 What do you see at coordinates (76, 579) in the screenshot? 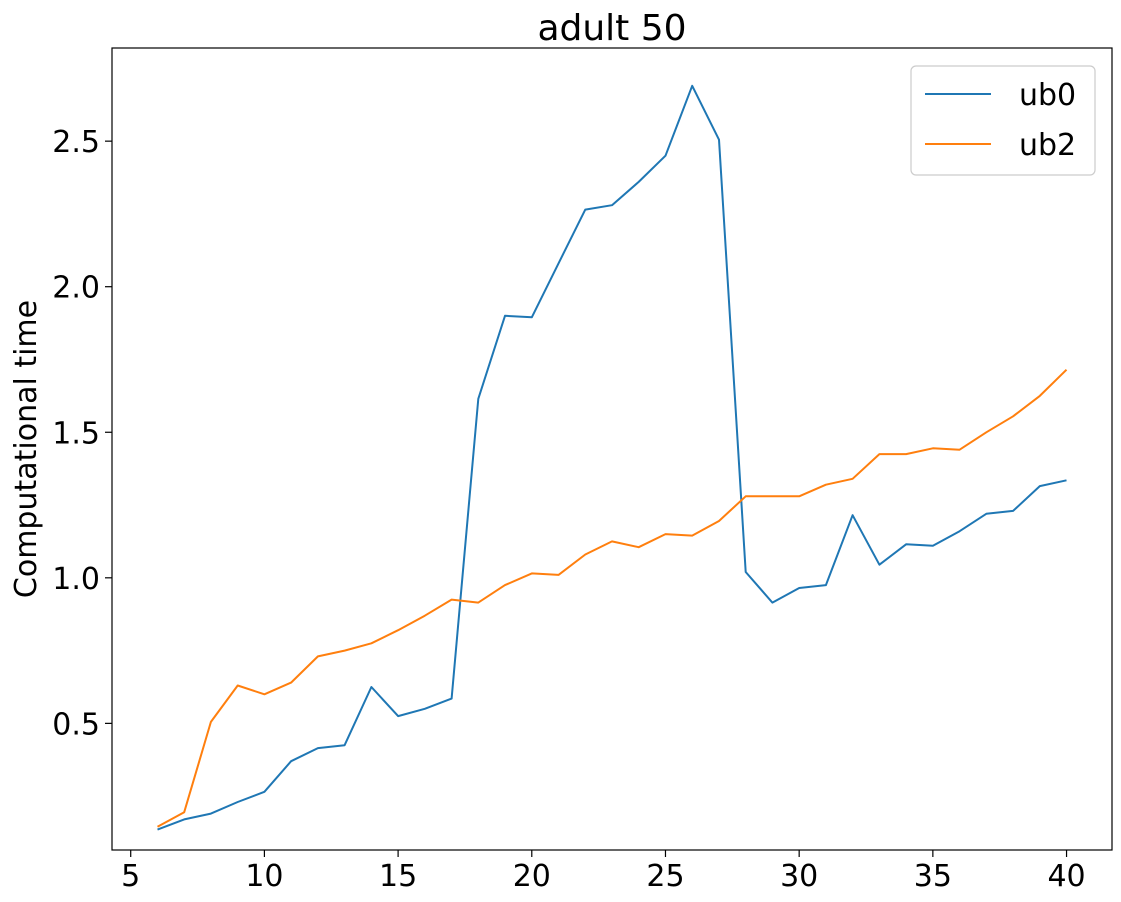
I see `y-tick-label: 1.0` at bounding box center [76, 579].